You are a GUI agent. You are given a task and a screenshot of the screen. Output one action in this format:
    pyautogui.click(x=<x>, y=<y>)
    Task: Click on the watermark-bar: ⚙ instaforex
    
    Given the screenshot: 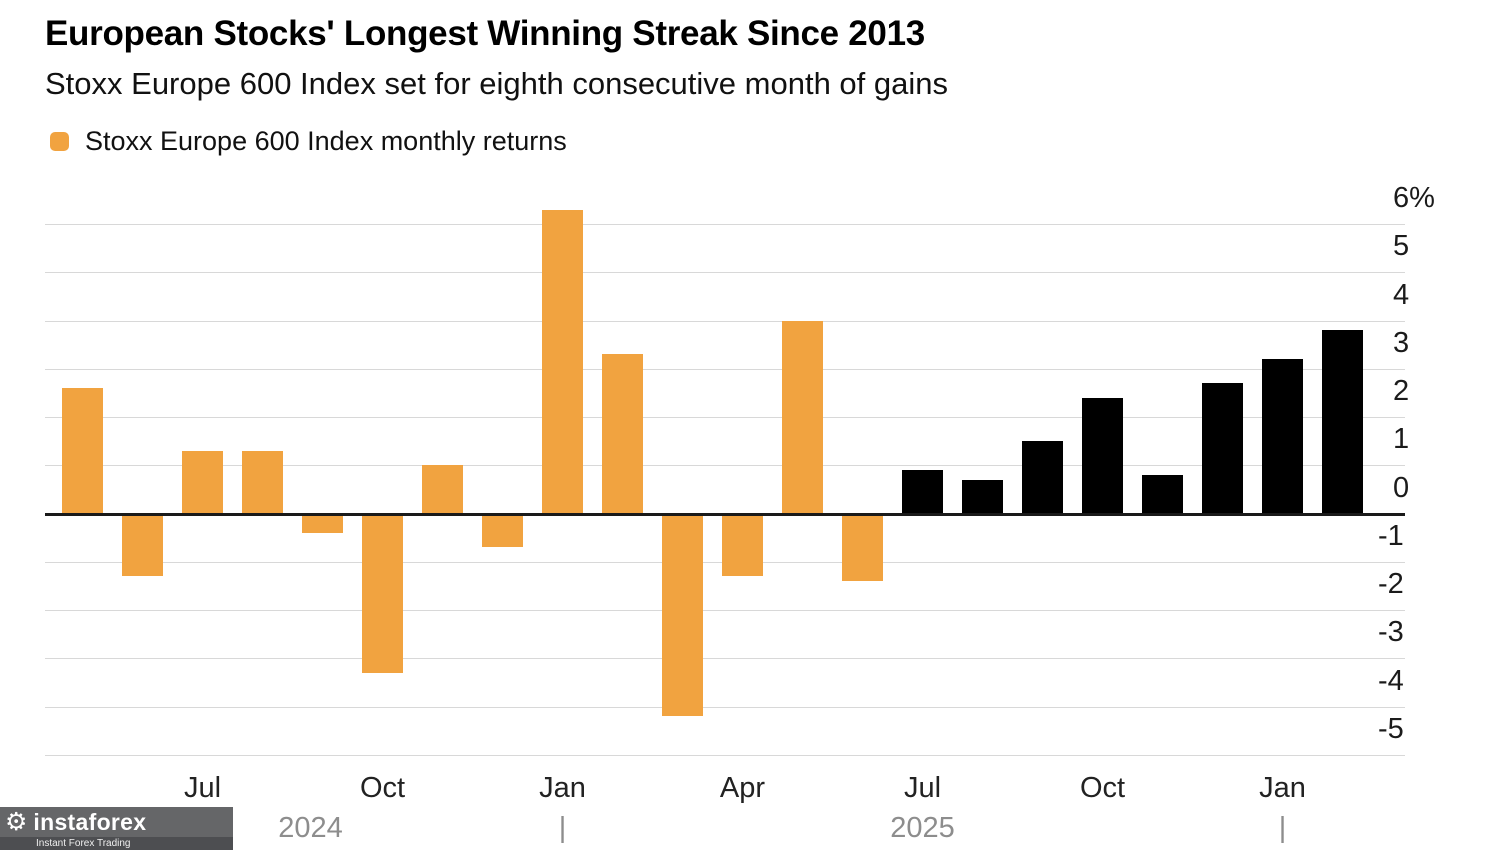 What is the action you would take?
    pyautogui.click(x=116, y=822)
    